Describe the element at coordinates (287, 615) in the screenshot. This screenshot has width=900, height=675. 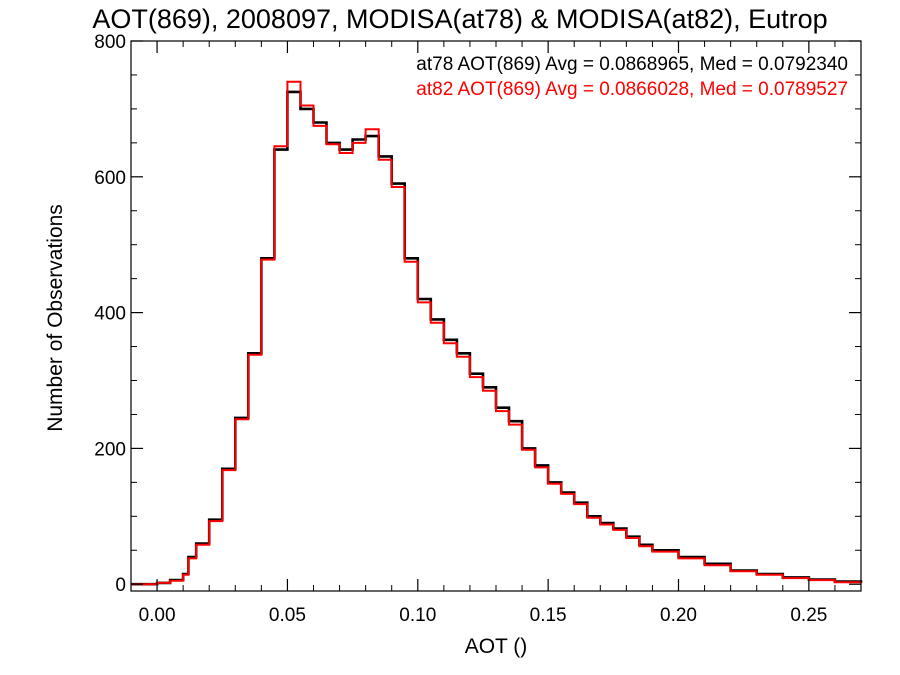
I see `x-tick-label: 0.05` at that location.